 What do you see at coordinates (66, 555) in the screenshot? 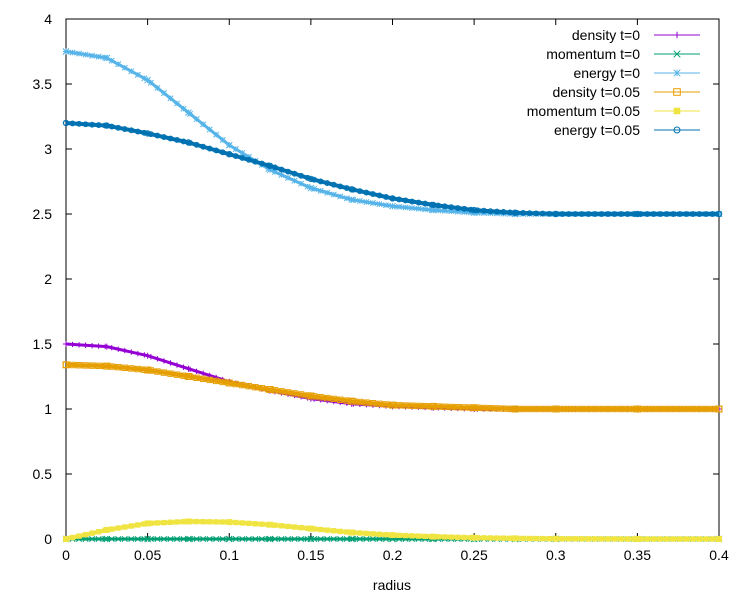
I see `x-tick-label: 0` at bounding box center [66, 555].